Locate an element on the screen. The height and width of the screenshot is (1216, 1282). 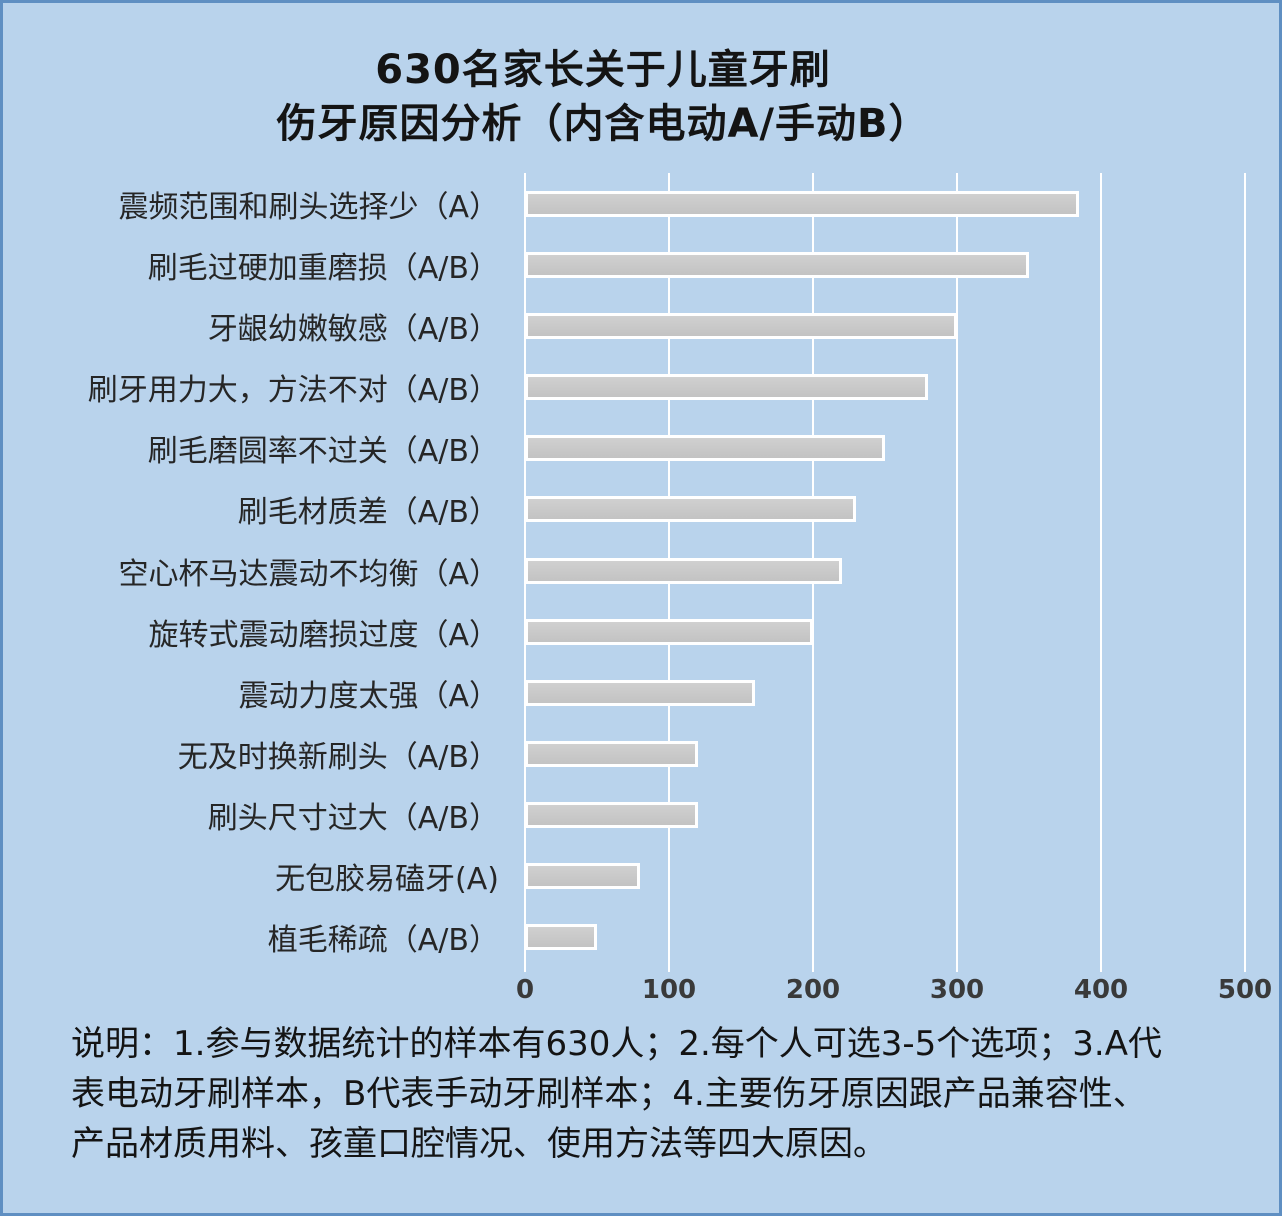
chart-title-line1: 630名家长关于儿童牙刷 is located at coordinates (603, 70).